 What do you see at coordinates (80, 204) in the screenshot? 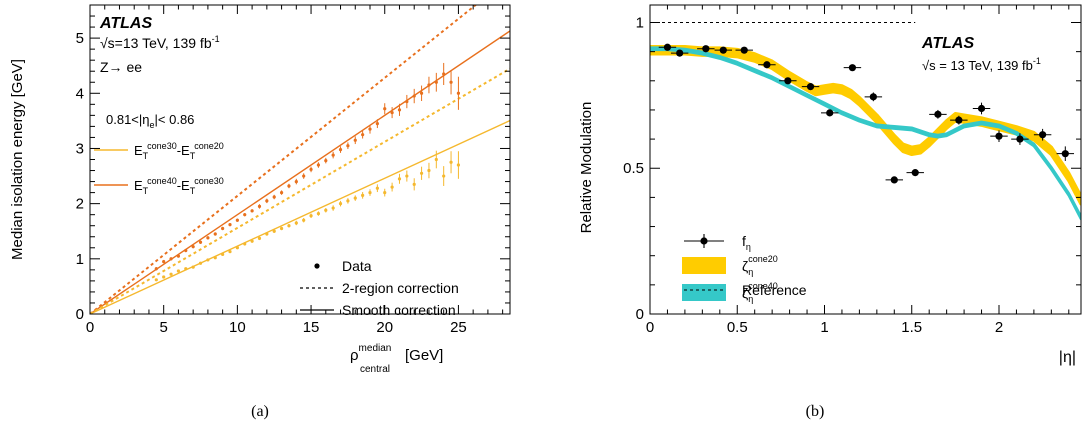
I see `y-tick-label-a-2: 2` at bounding box center [80, 204].